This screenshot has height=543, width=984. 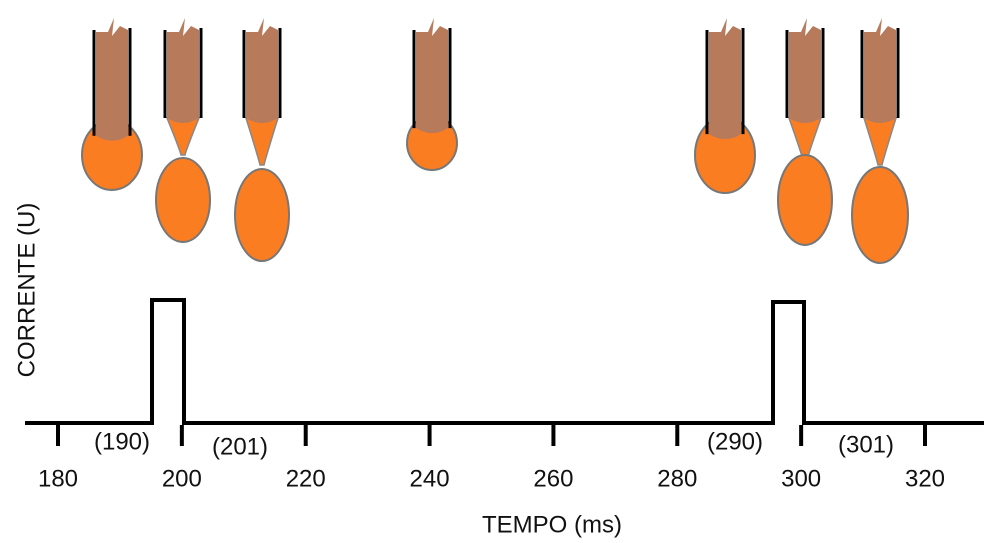 What do you see at coordinates (240, 446) in the screenshot?
I see `annotation: (201)` at bounding box center [240, 446].